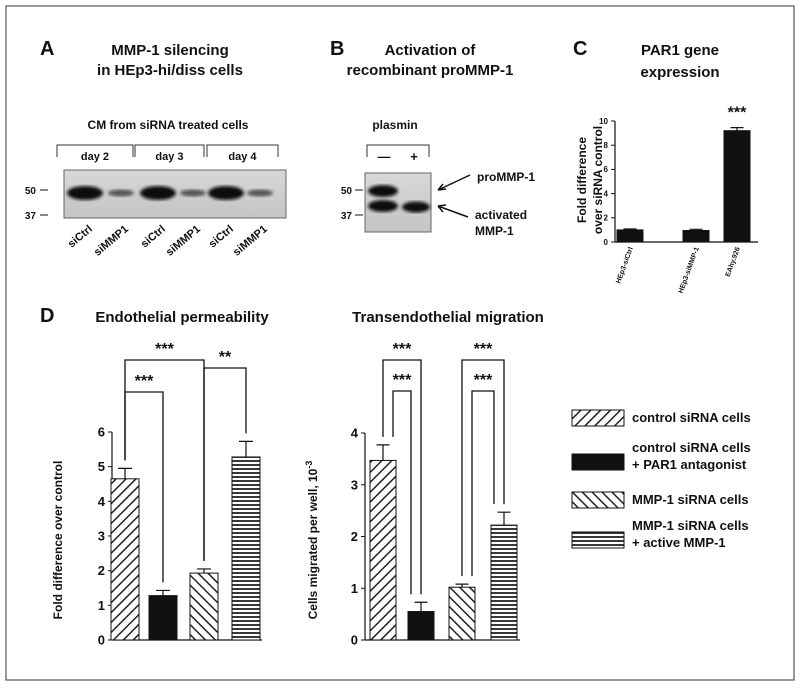 This screenshot has height=691, width=800. I want to click on y-tick-label: 10, so click(603, 121).